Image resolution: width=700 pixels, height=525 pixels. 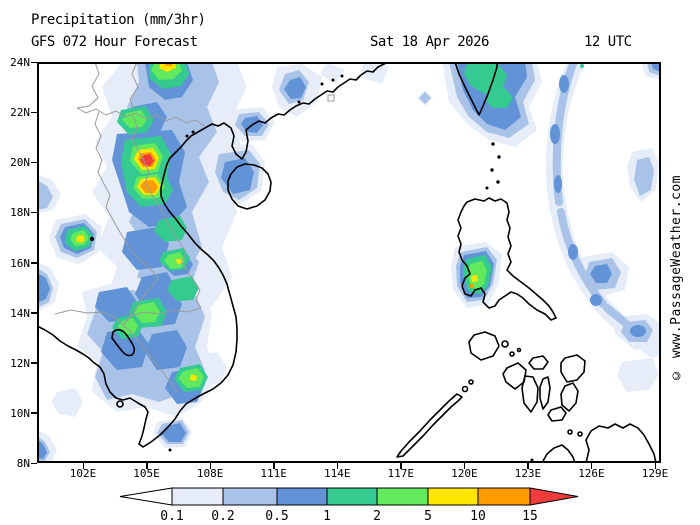 What do you see at coordinates (146, 496) in the screenshot?
I see `legend-arrow-low` at bounding box center [146, 496].